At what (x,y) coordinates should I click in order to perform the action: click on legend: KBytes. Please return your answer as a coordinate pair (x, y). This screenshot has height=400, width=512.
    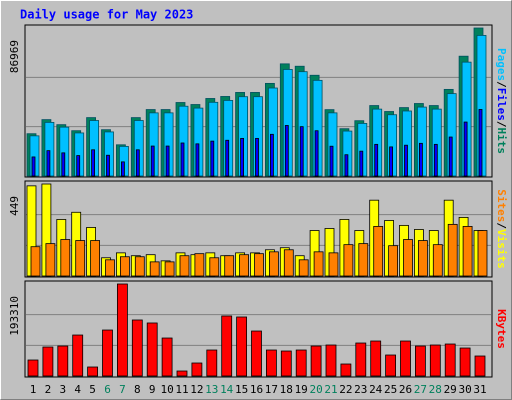
    Looking at the image, I should click on (501, 329).